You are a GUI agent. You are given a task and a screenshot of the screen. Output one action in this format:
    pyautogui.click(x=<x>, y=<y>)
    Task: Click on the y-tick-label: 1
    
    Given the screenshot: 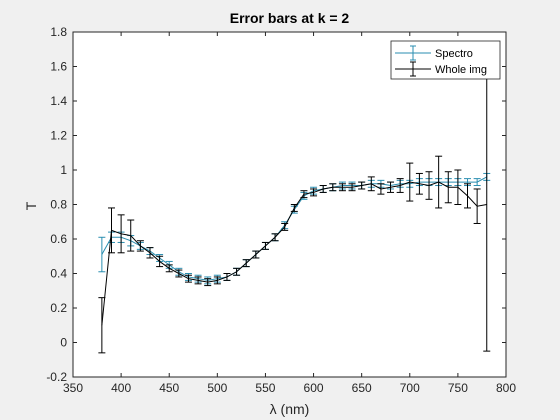 What is the action you would take?
    pyautogui.click(x=63, y=170)
    